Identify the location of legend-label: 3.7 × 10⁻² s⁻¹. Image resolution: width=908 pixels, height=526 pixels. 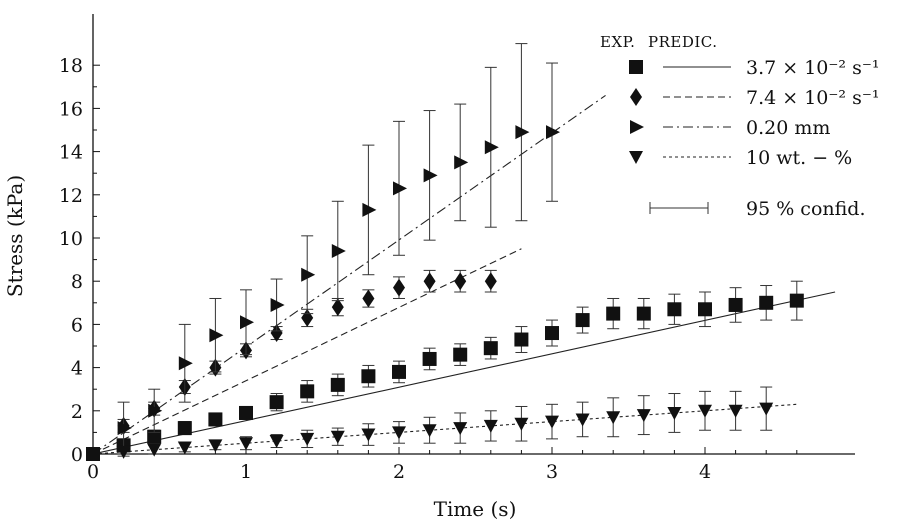
(812, 68).